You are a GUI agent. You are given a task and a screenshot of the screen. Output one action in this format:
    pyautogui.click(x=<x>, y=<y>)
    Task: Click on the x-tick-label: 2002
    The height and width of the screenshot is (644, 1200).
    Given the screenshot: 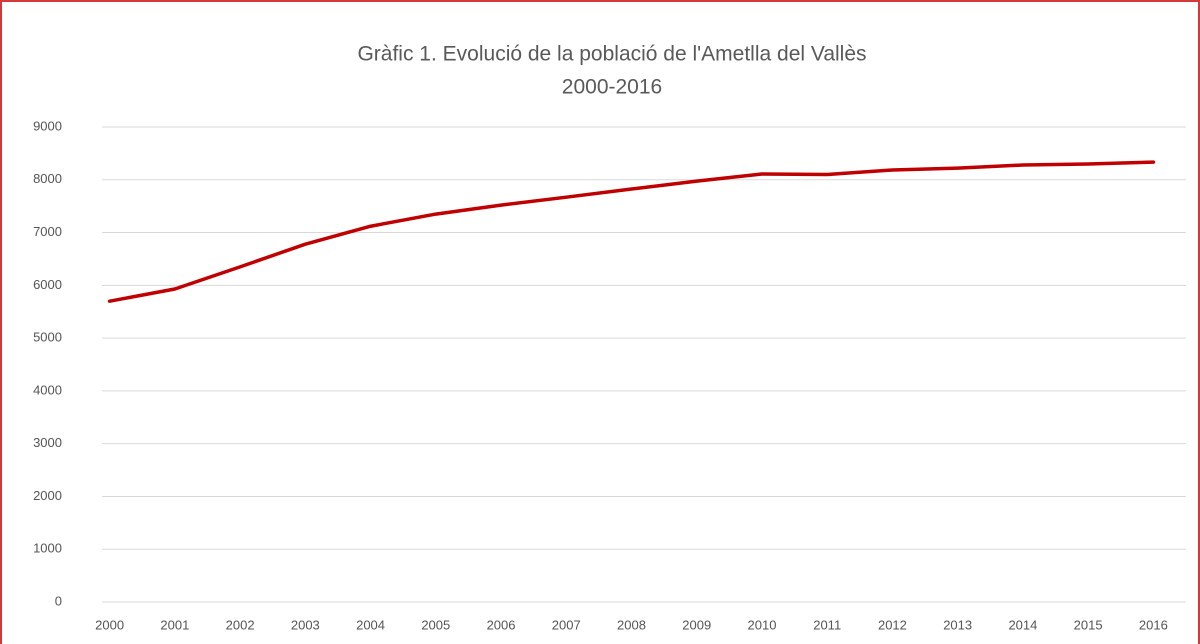 What is the action you would take?
    pyautogui.click(x=240, y=624)
    